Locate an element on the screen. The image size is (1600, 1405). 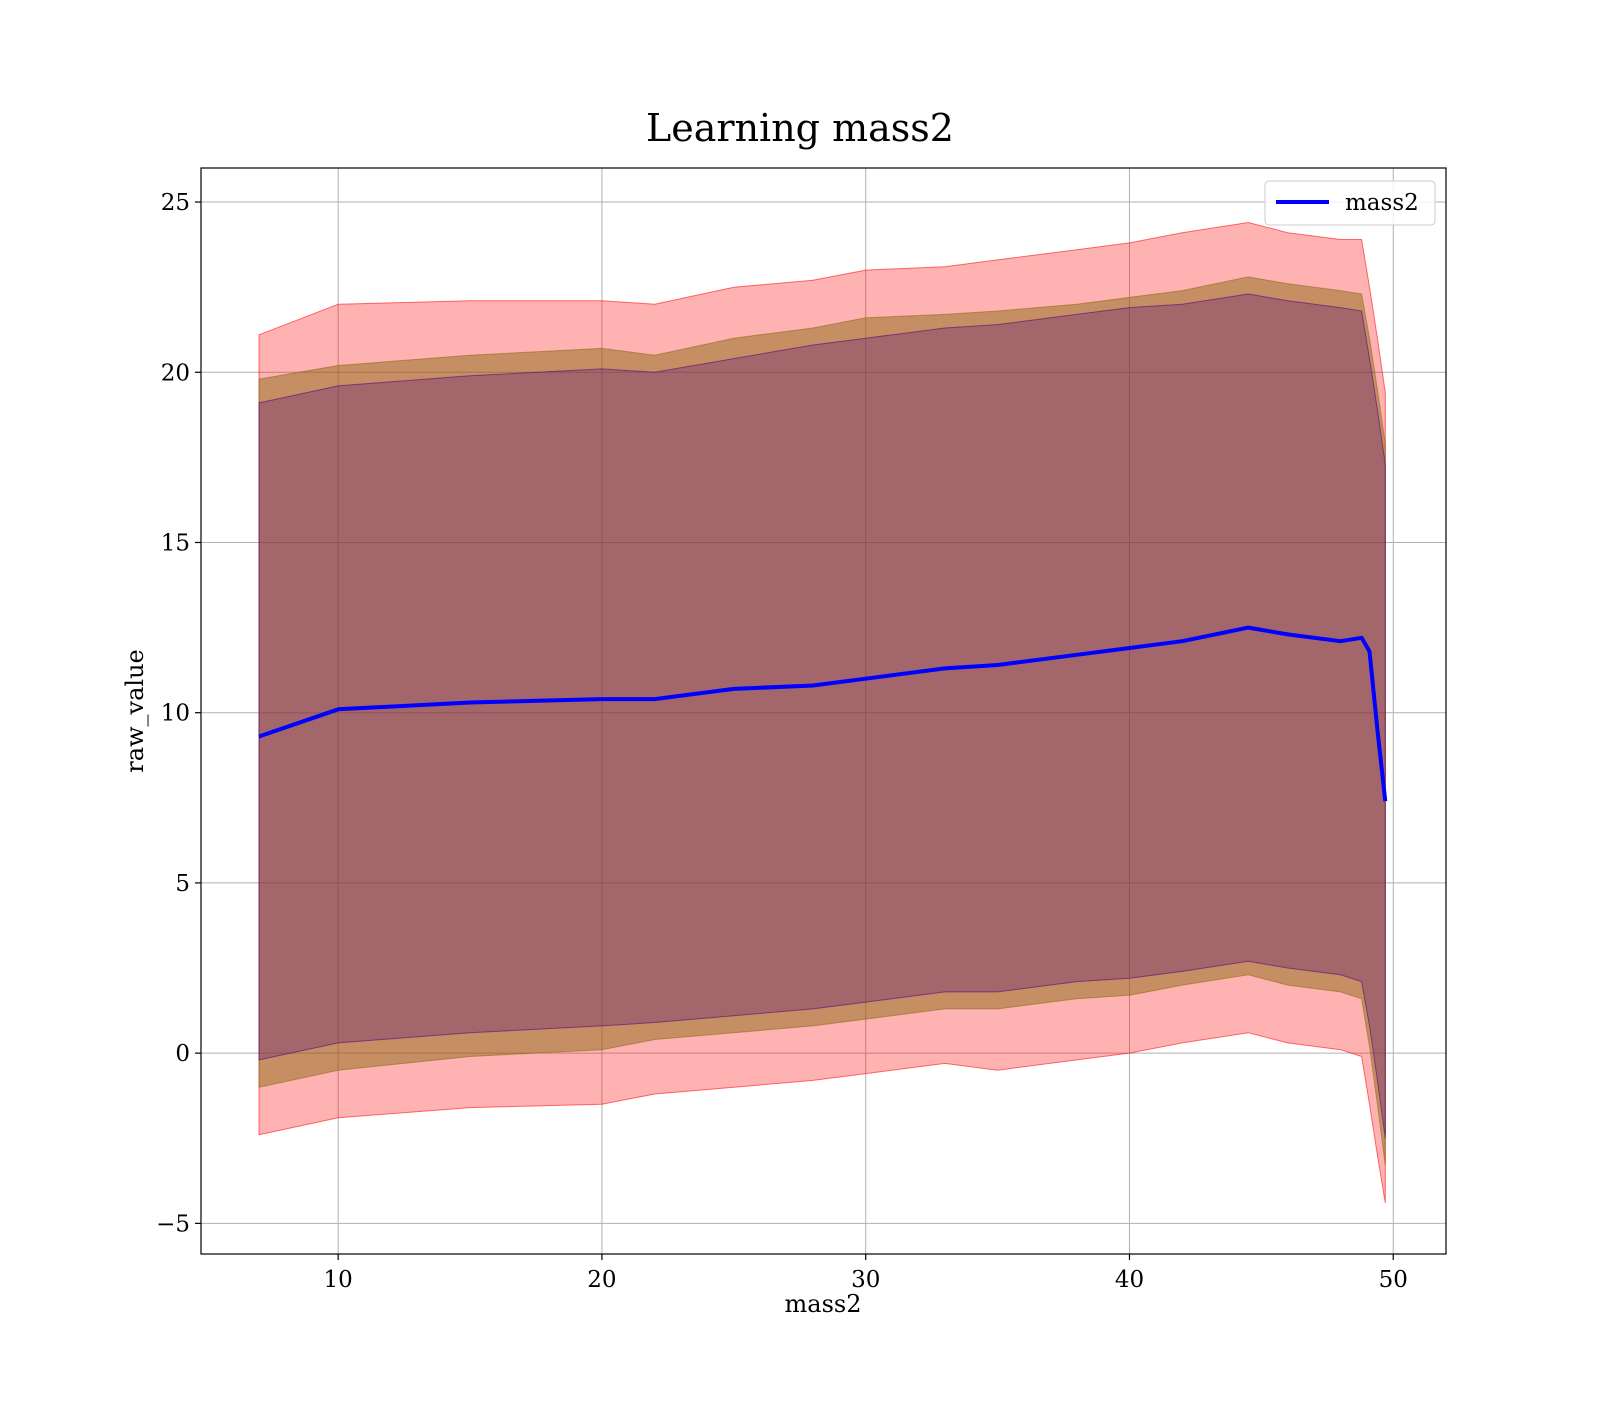
lines is located at coordinates (823, 713).